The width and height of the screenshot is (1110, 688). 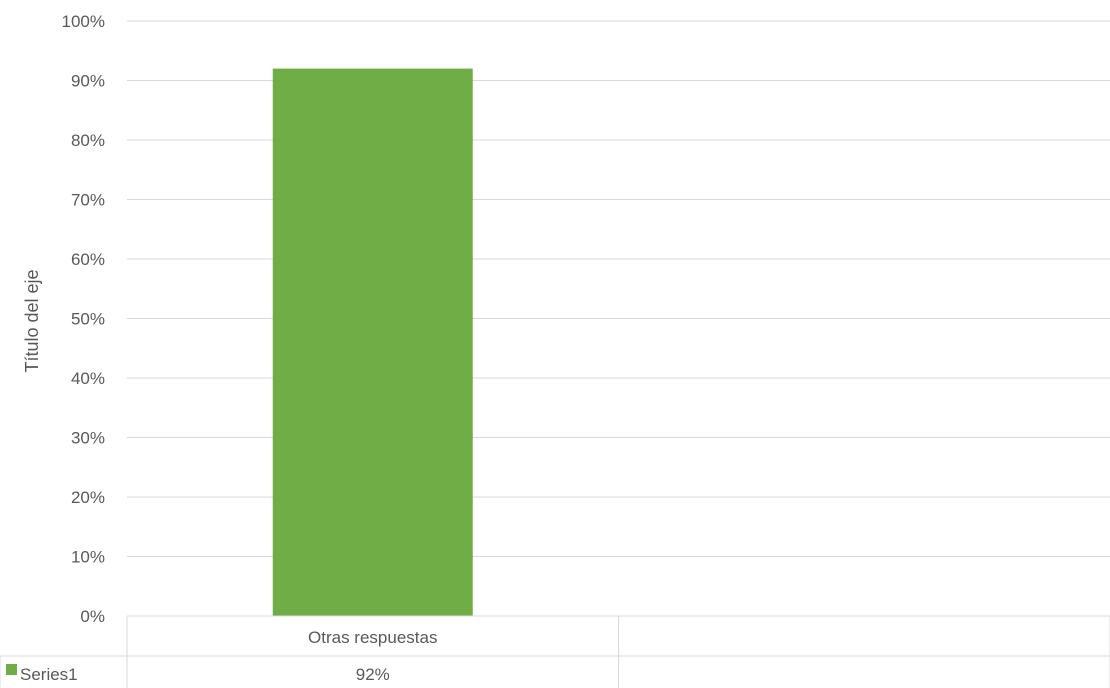 What do you see at coordinates (88, 438) in the screenshot?
I see `y-tick-label: 30%` at bounding box center [88, 438].